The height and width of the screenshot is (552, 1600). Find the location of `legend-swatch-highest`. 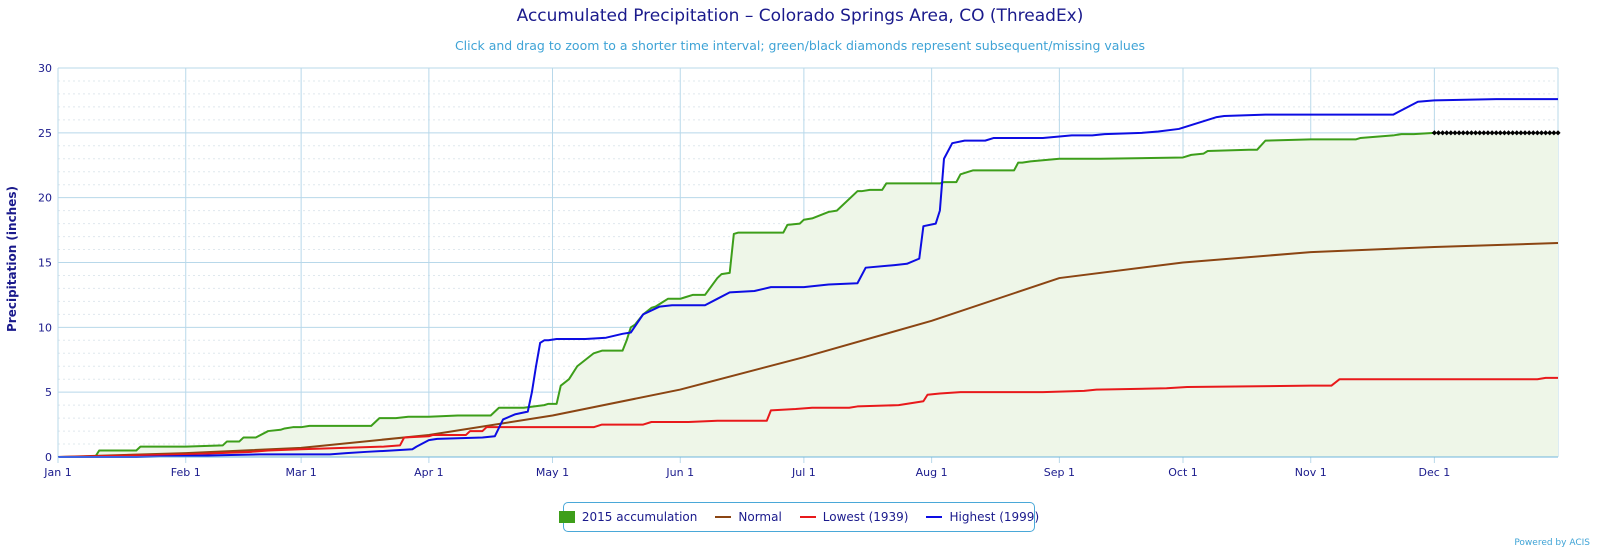

legend-swatch-highest is located at coordinates (934, 517).